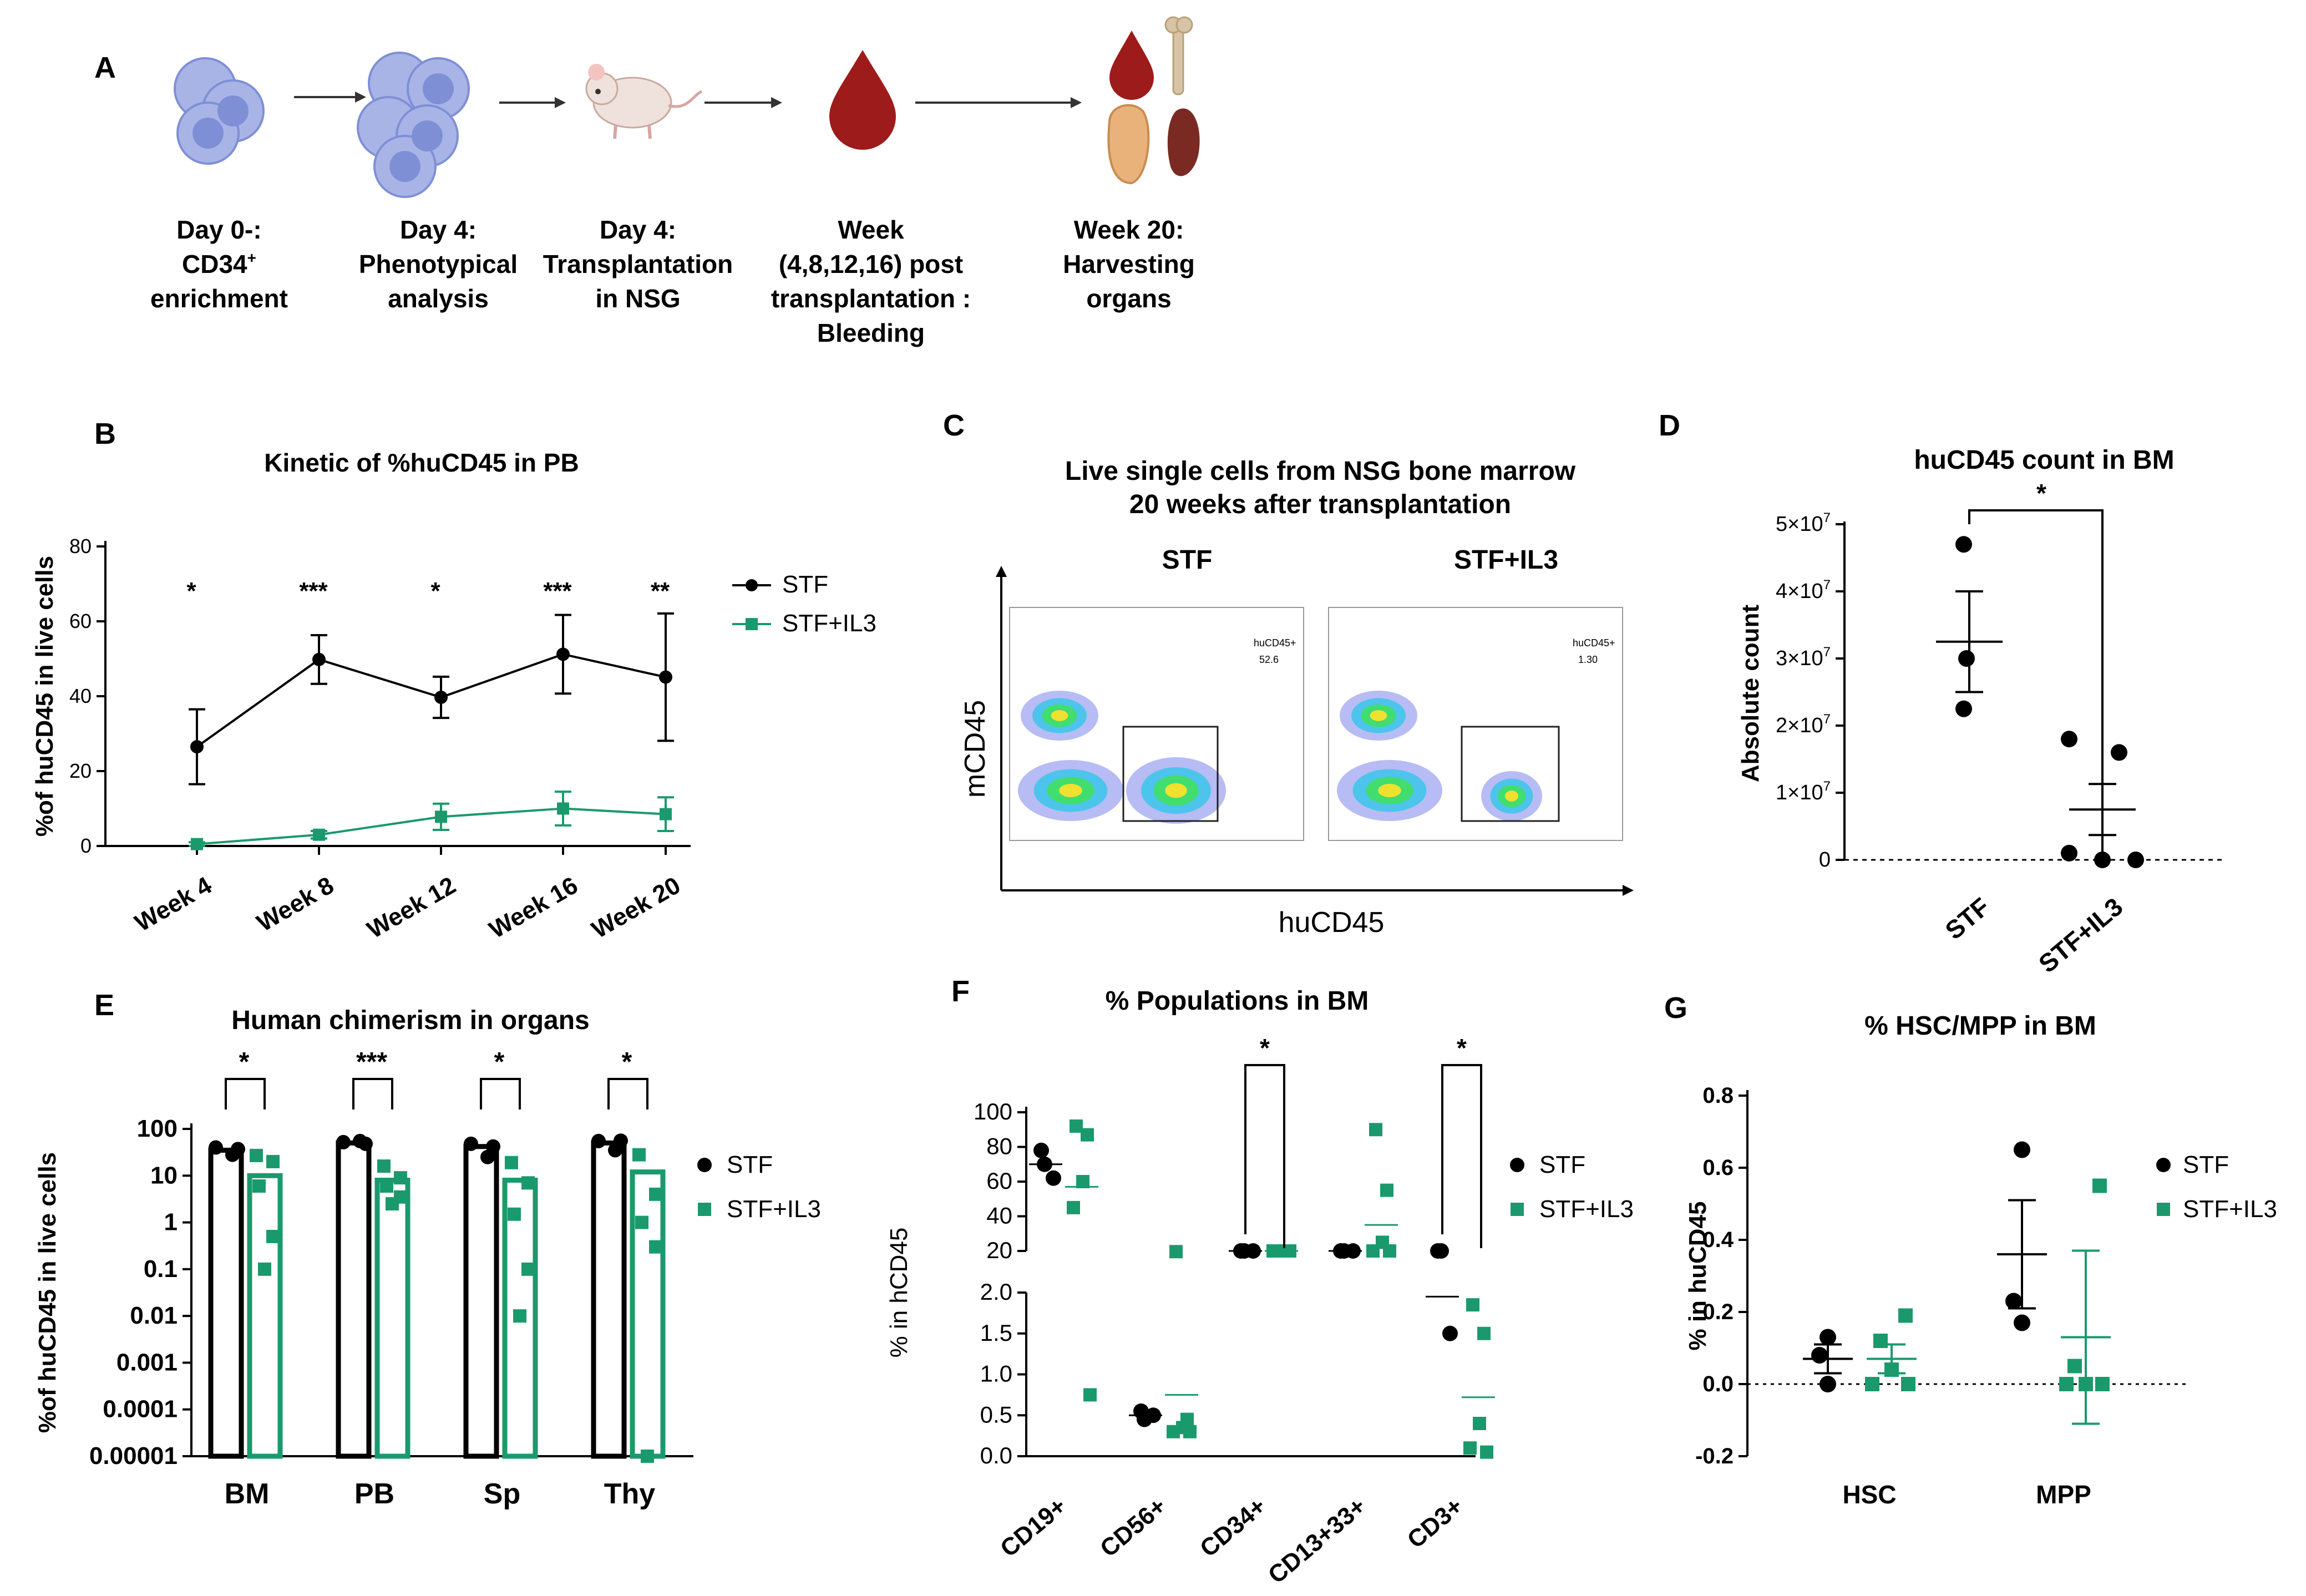  I want to click on chart-title: Human chimerism in organs, so click(410, 1020).